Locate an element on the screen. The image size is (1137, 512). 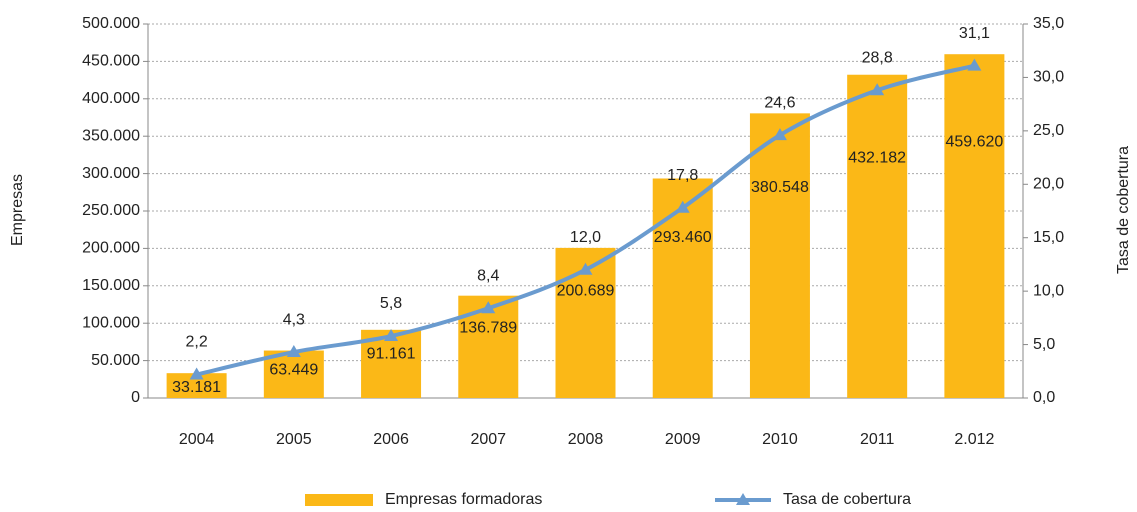
x-tick-label: 2009 is located at coordinates (683, 439).